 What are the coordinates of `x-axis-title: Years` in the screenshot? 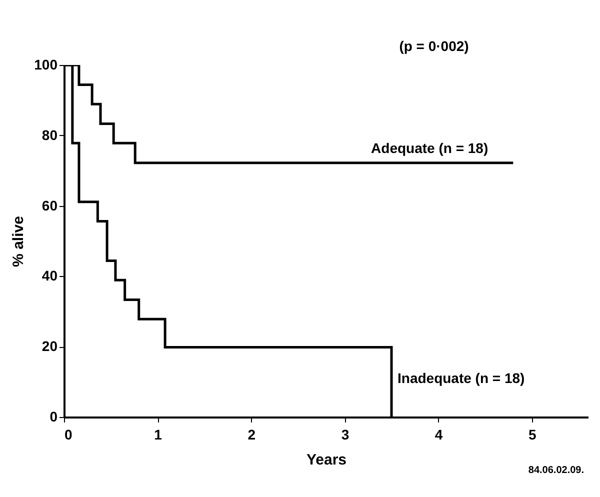 It's located at (326, 460).